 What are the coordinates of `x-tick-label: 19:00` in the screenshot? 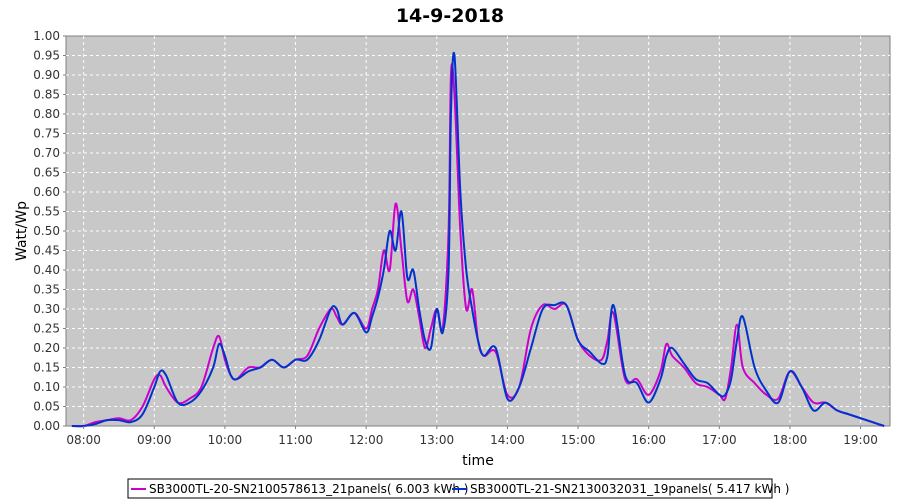 It's located at (860, 440).